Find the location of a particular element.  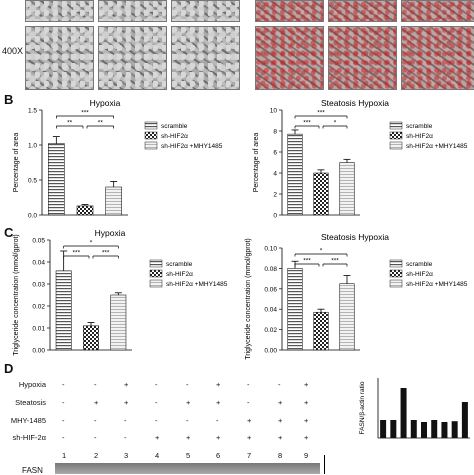

treatment-row-label: Steatosis is located at coordinates (30, 402).